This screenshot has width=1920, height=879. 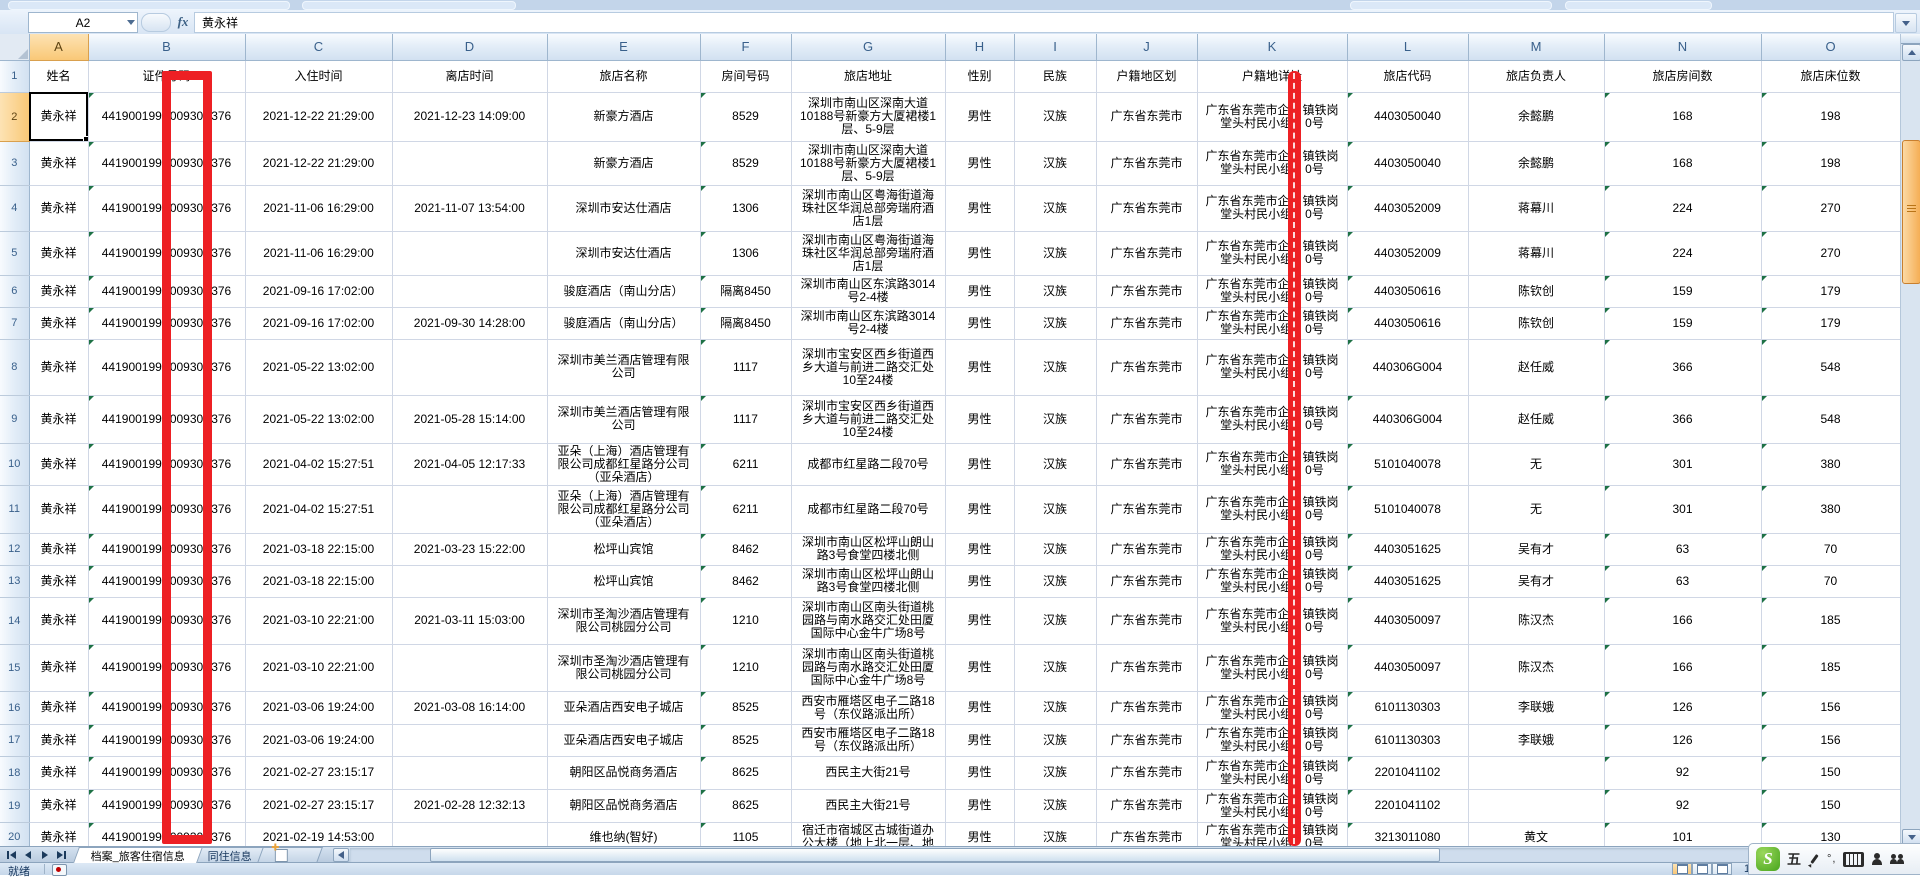 What do you see at coordinates (1147, 163) in the screenshot?
I see `cell-J3: 广东省东莞市` at bounding box center [1147, 163].